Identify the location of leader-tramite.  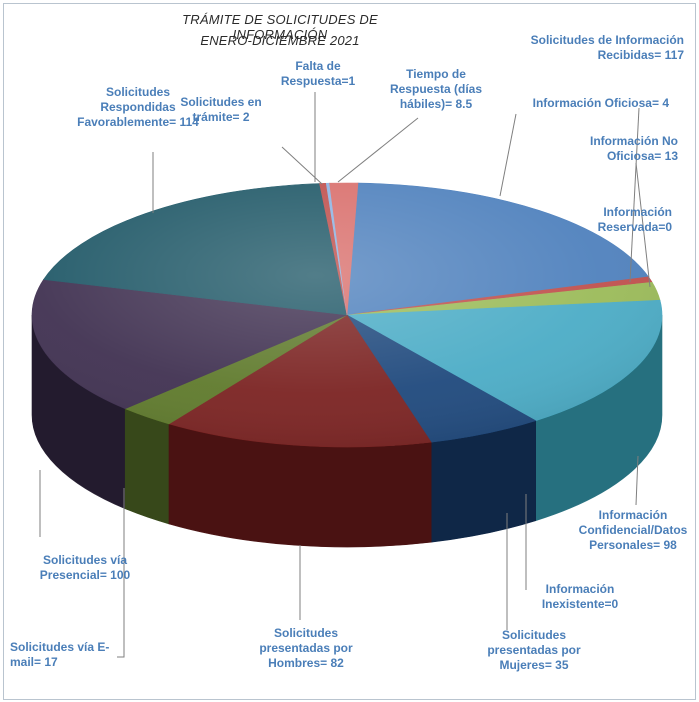
(302, 165).